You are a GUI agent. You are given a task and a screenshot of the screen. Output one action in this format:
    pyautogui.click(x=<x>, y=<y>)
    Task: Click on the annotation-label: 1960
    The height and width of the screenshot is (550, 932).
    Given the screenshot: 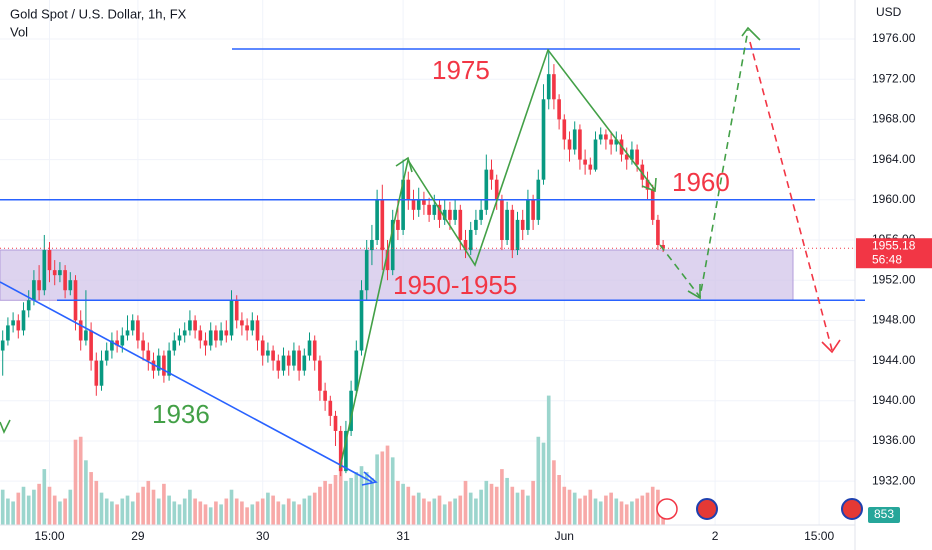 What is the action you would take?
    pyautogui.click(x=701, y=182)
    